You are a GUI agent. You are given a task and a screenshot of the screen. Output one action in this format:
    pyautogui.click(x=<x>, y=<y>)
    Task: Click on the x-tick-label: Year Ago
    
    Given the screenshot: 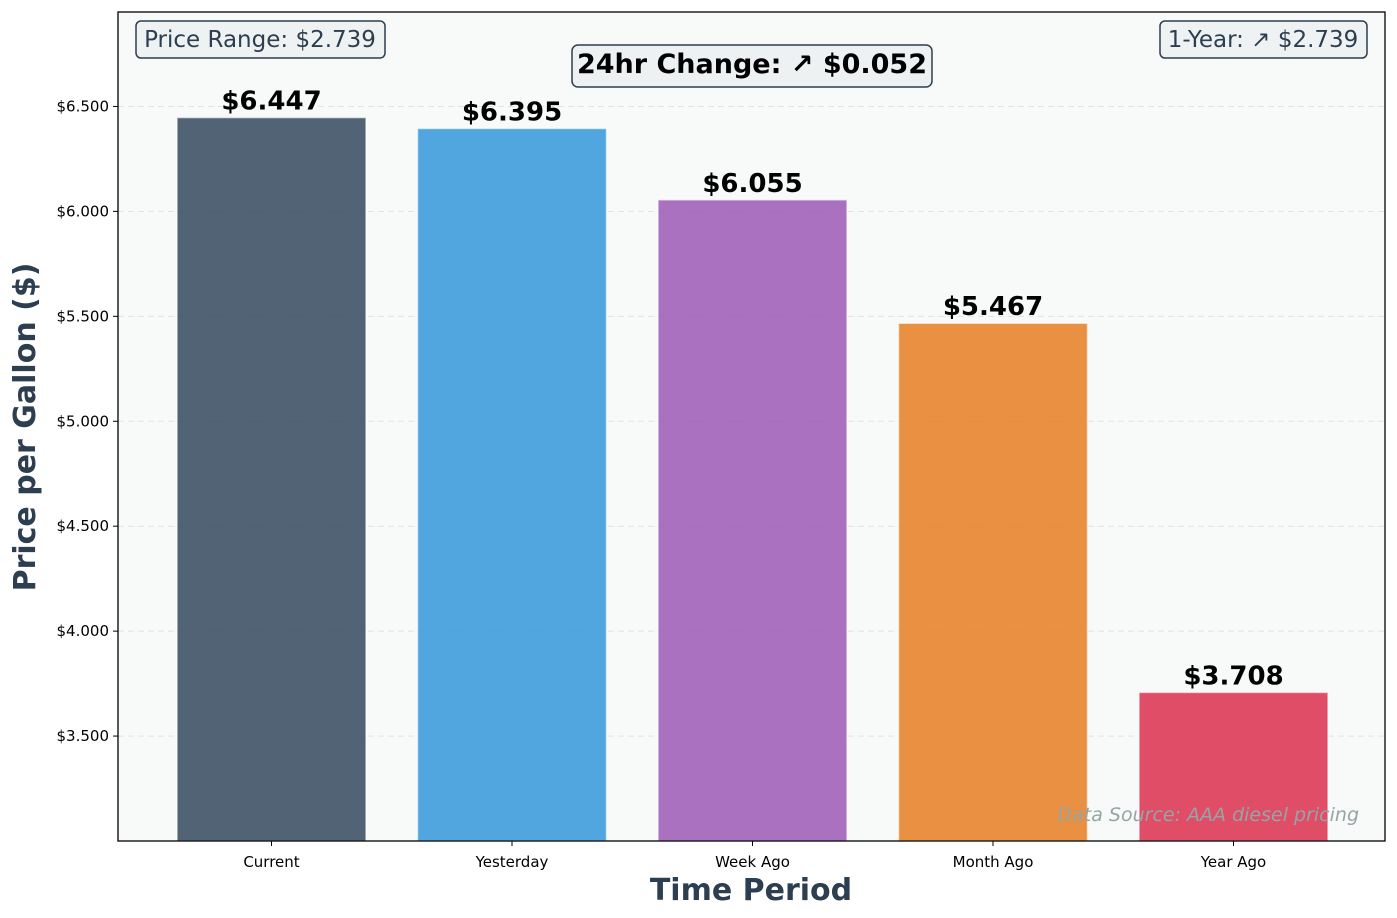 What is the action you would take?
    pyautogui.click(x=1233, y=862)
    